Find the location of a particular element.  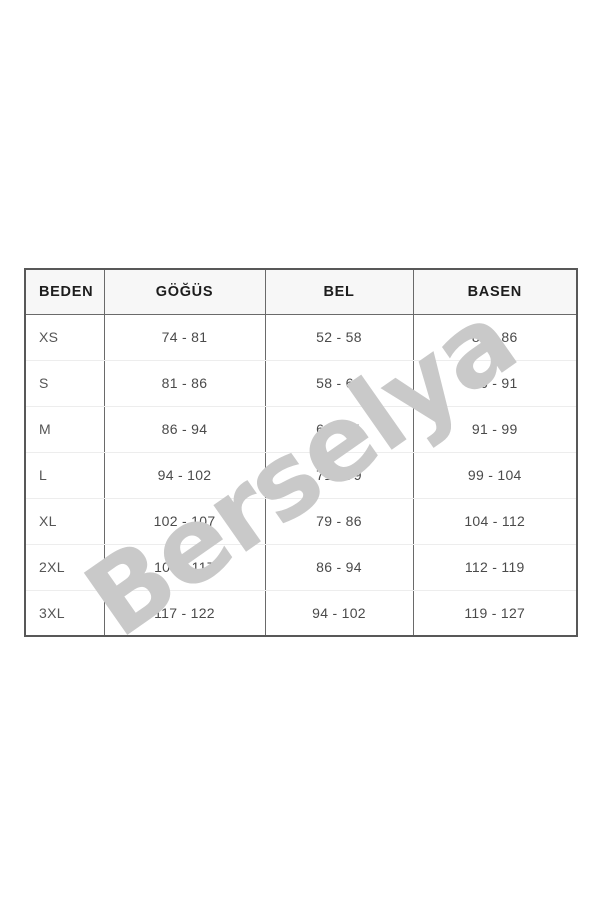

cell-bel: 52 - 58 is located at coordinates (339, 337).